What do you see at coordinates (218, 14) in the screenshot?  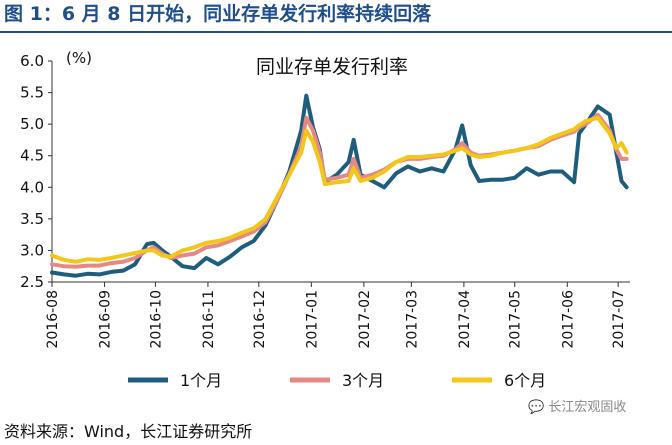 I see `figure-title: 图 1：6 月 8 日开始，同业存单发行利率持续回落` at bounding box center [218, 14].